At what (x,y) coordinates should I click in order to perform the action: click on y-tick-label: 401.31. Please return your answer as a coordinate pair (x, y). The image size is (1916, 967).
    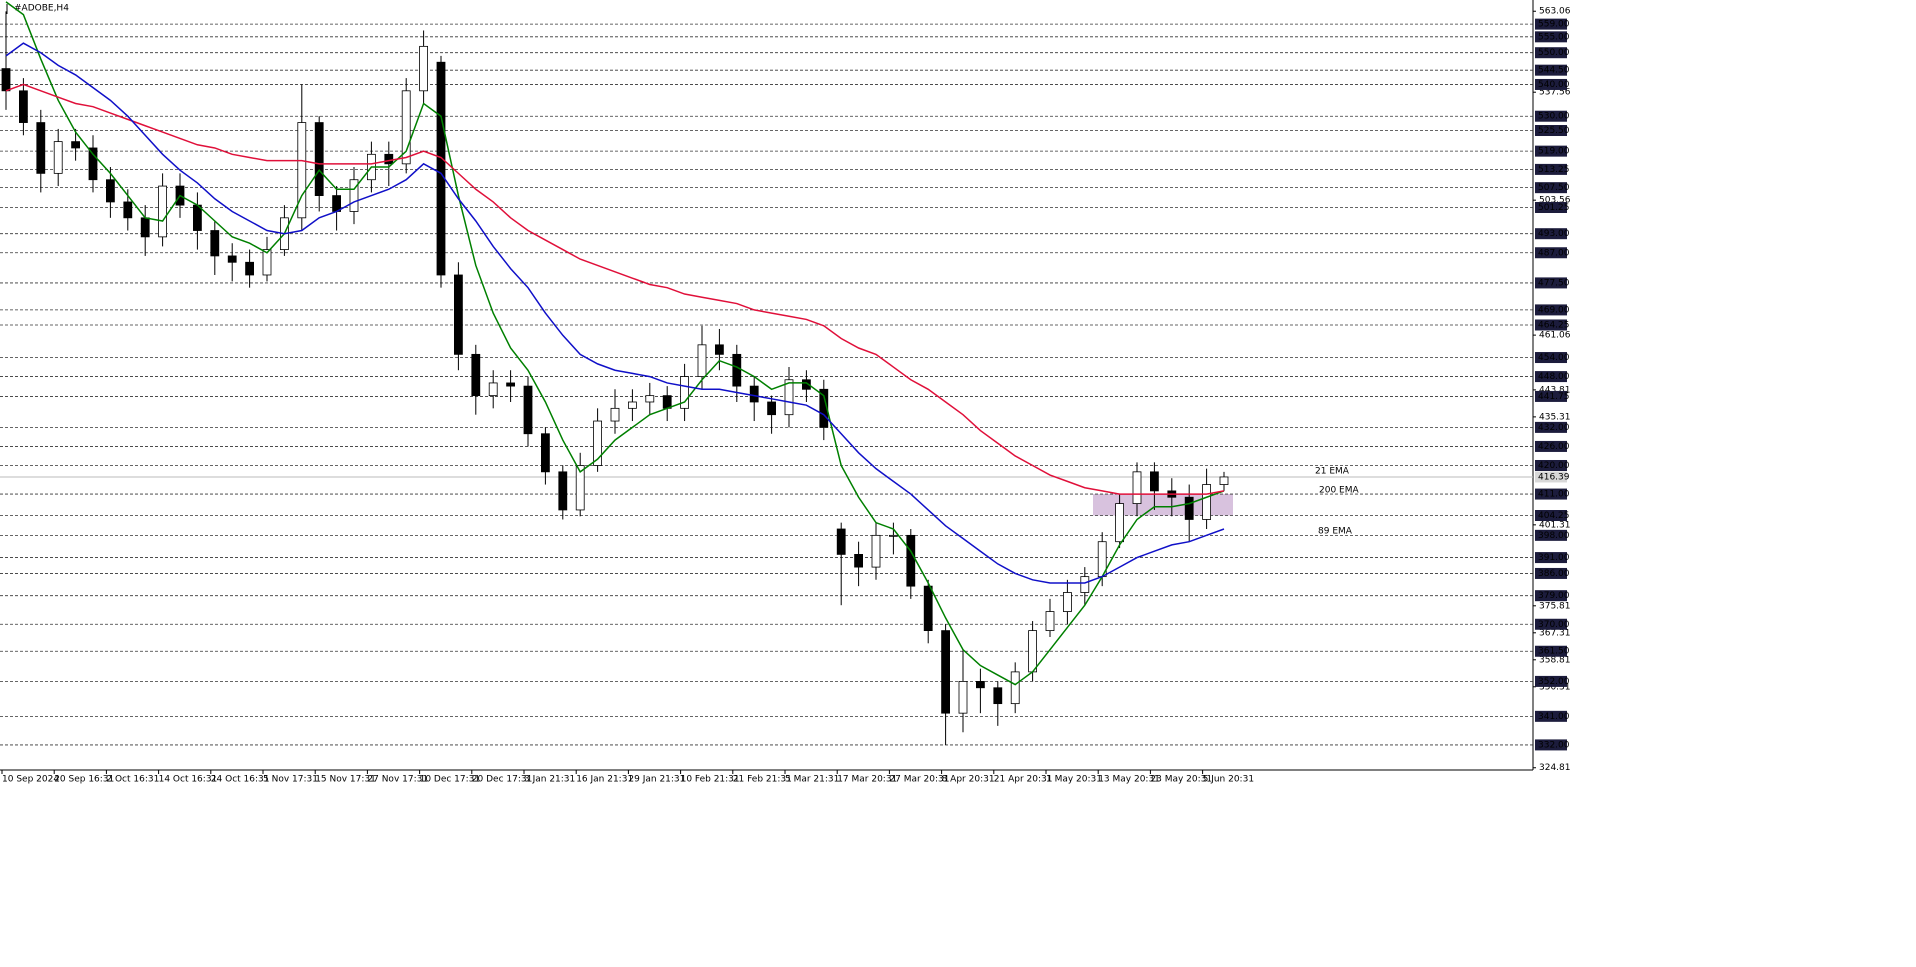
    Looking at the image, I should click on (1555, 525).